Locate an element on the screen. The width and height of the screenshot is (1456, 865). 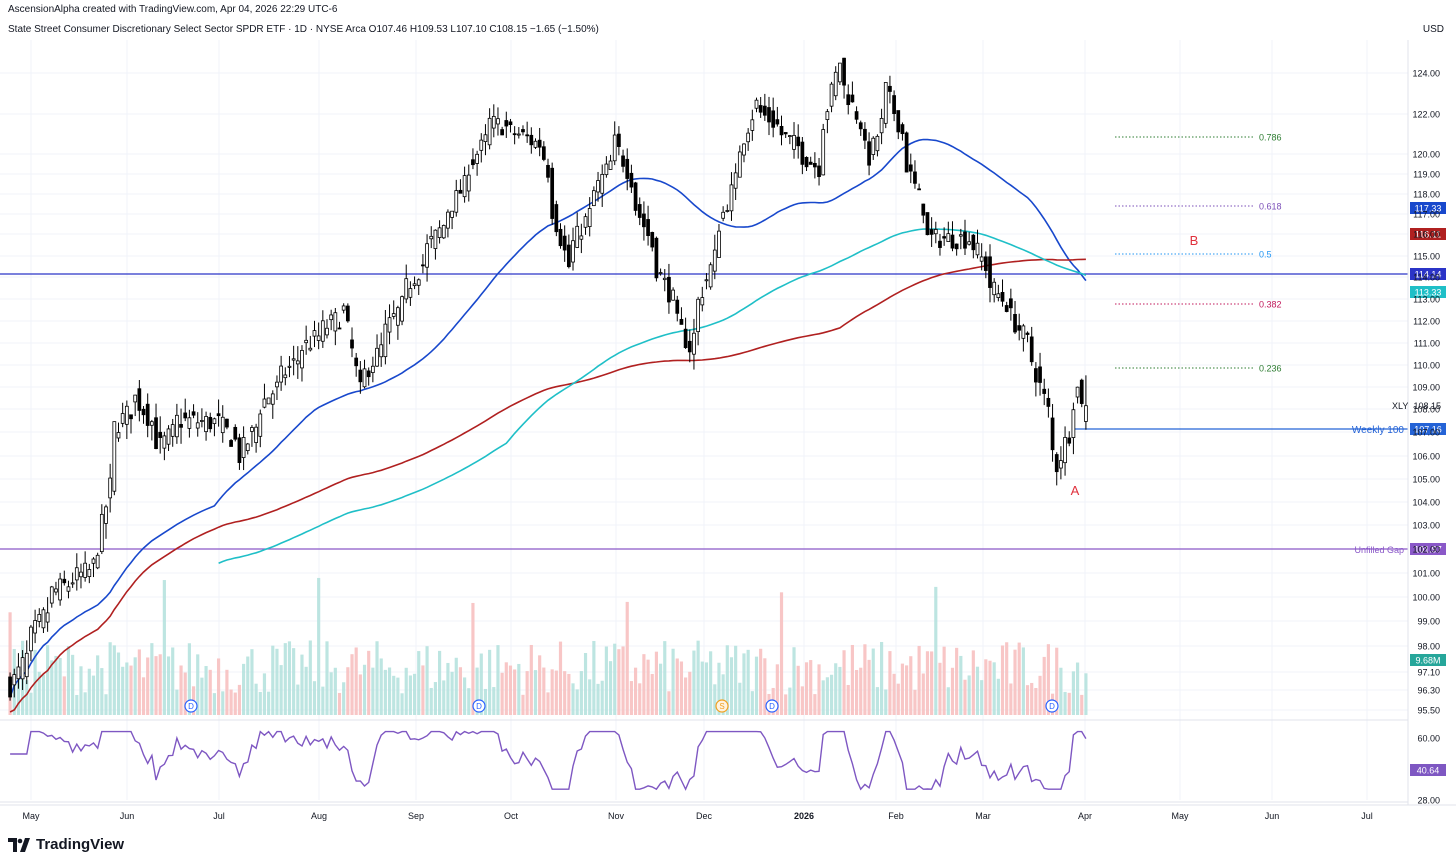
fib-level-label: 0.618 is located at coordinates (1270, 207).